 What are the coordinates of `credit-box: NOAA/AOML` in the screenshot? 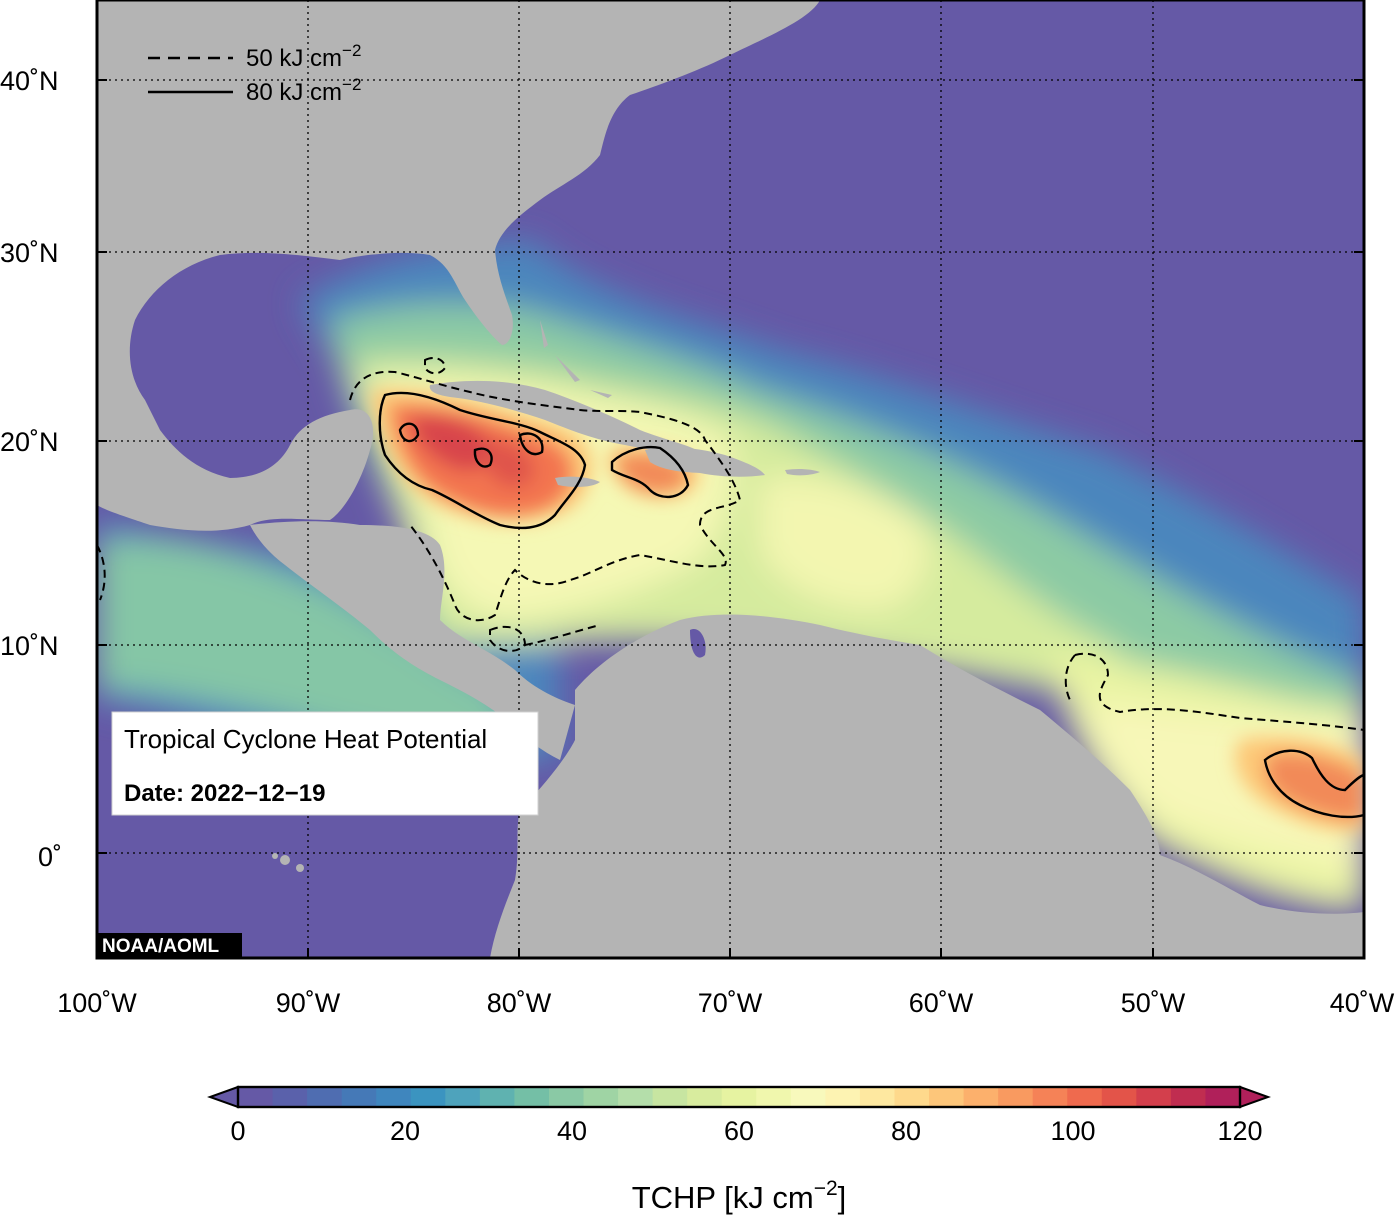 It's located at (169, 945).